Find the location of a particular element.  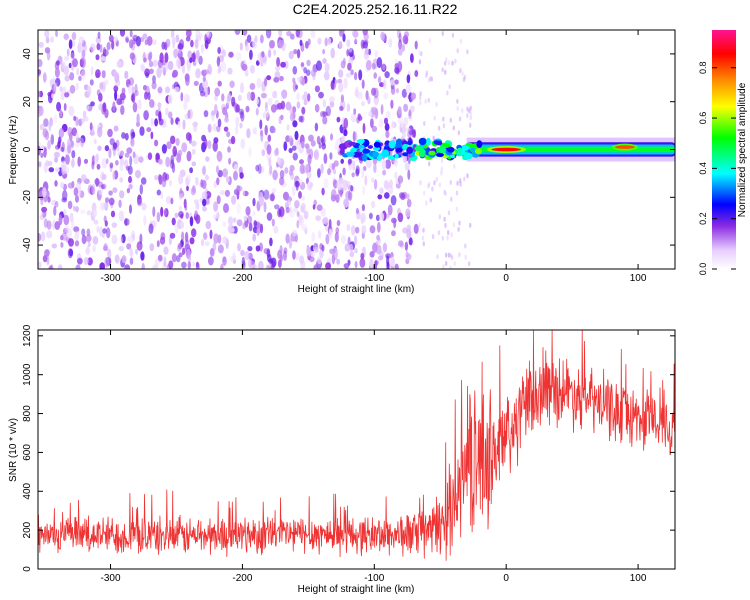

x-tick-label: -100 is located at coordinates (374, 278).